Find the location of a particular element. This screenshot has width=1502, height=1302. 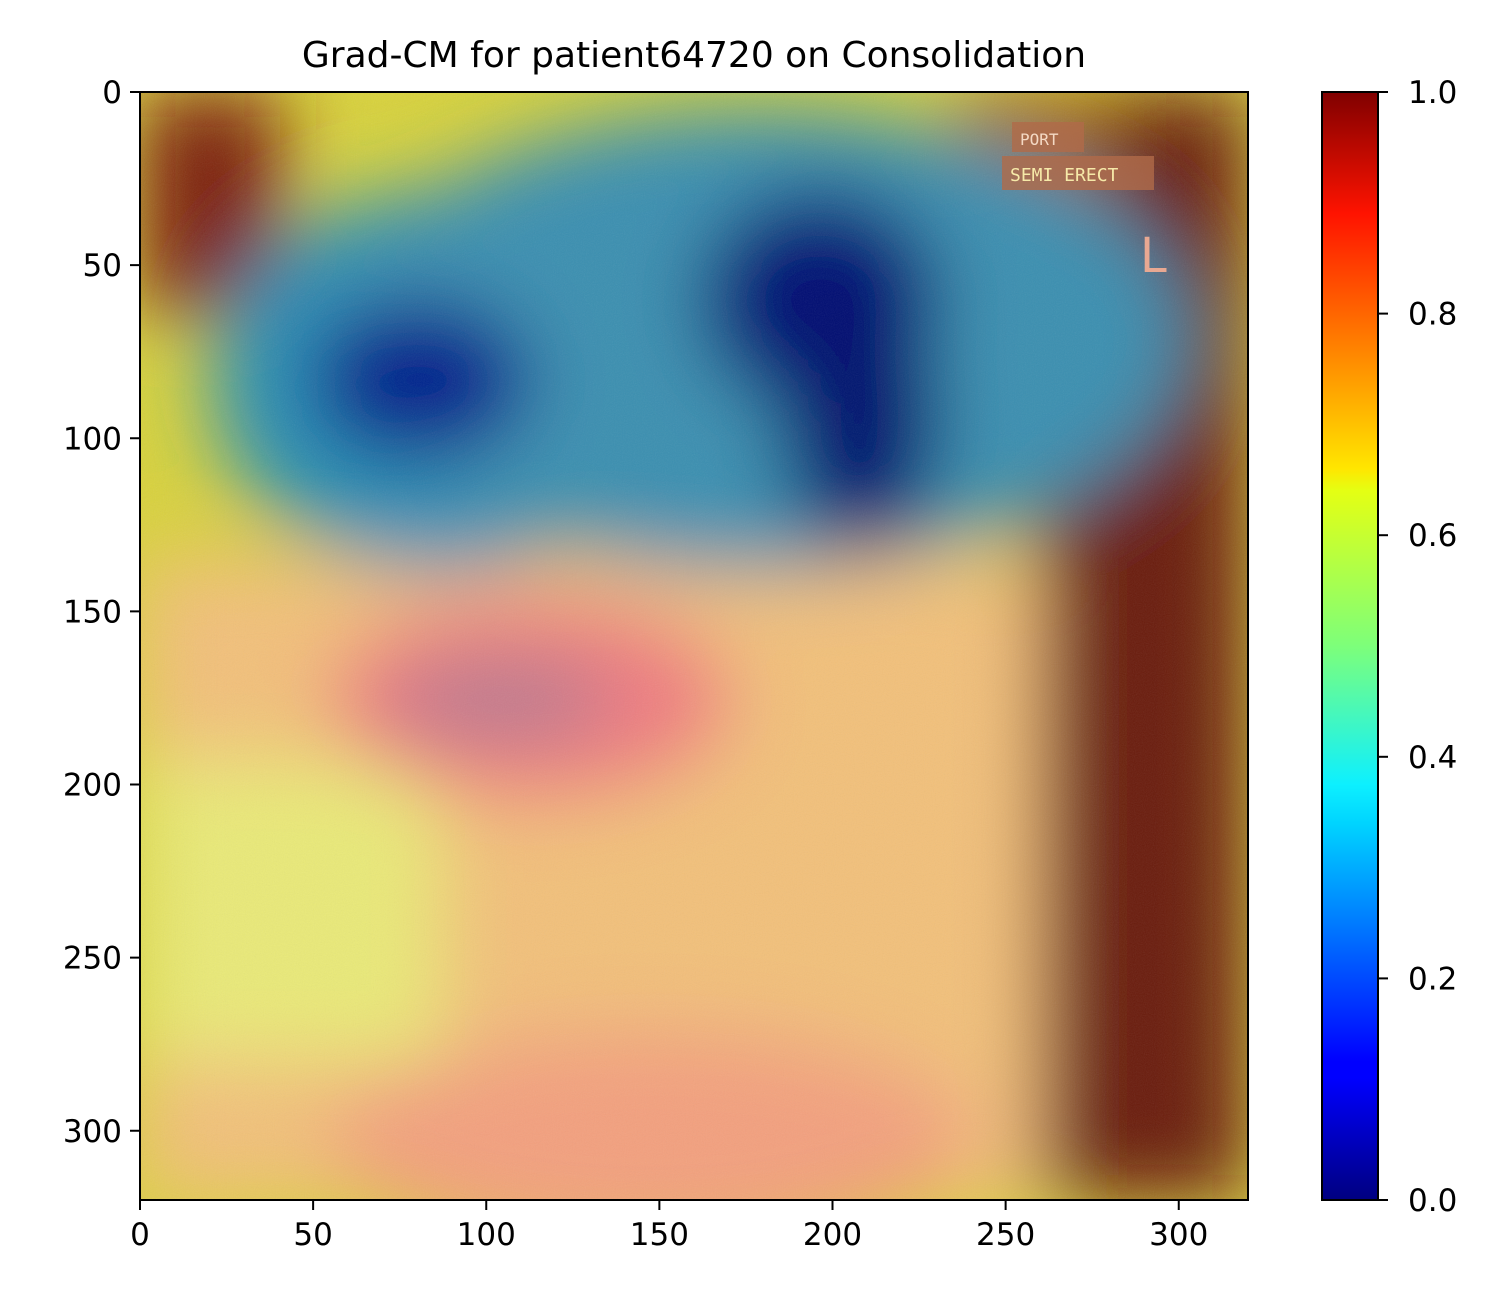

colorbar-tick-label: 0.8 is located at coordinates (1432, 315).